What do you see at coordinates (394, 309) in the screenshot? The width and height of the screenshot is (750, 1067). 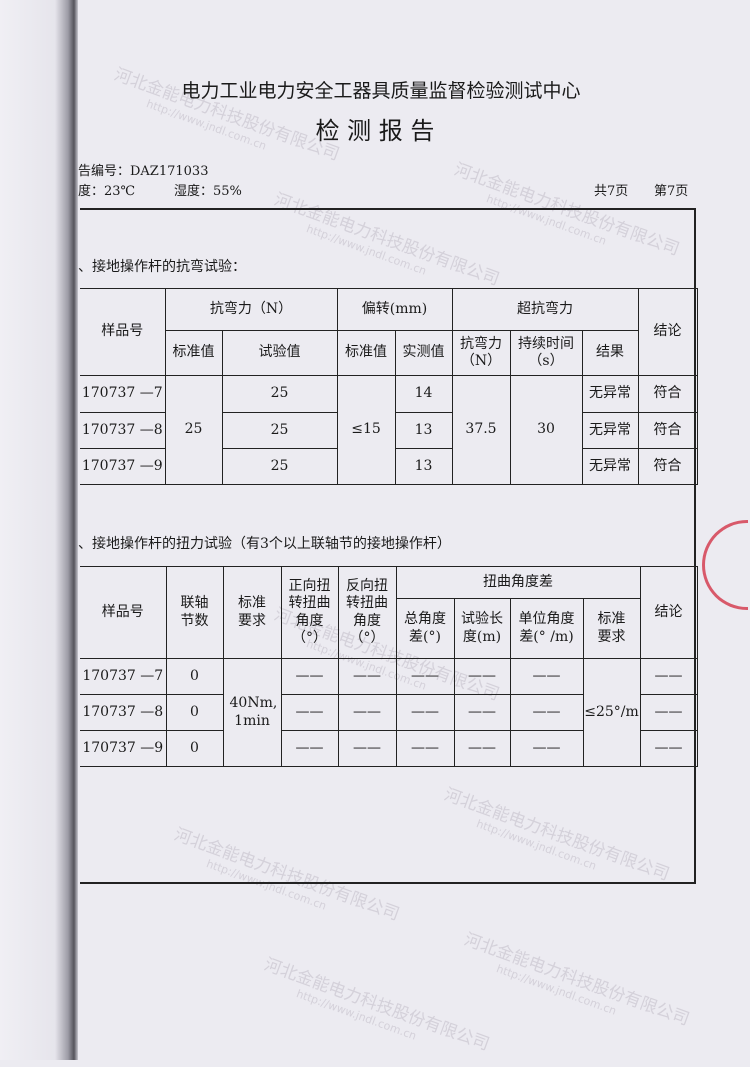 I see `header-deflect: 偏转(mm)` at bounding box center [394, 309].